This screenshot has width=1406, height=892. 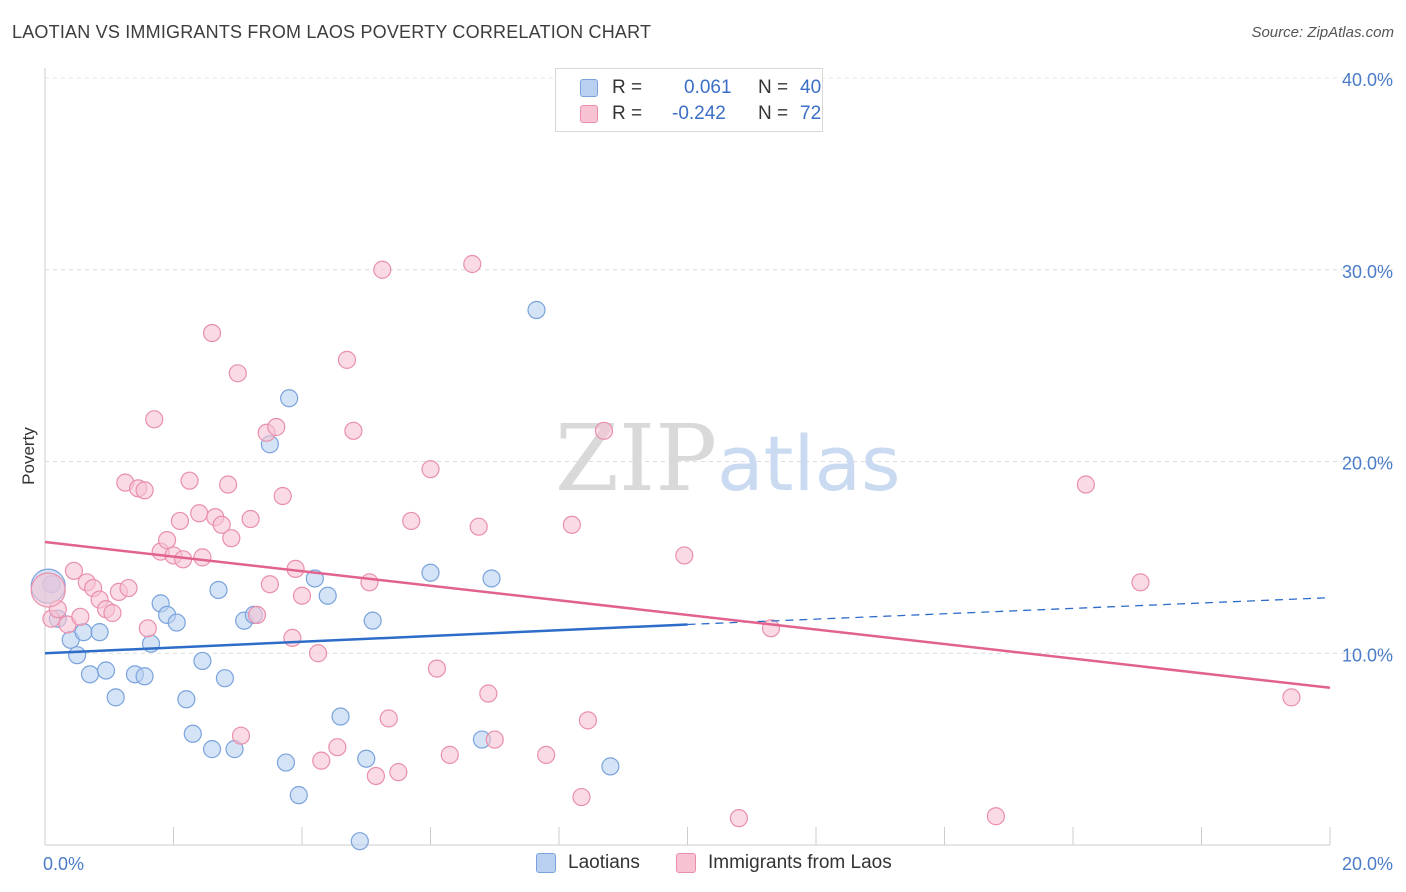 I want to click on y-tick-label: 20.0%, so click(x=1367, y=464).